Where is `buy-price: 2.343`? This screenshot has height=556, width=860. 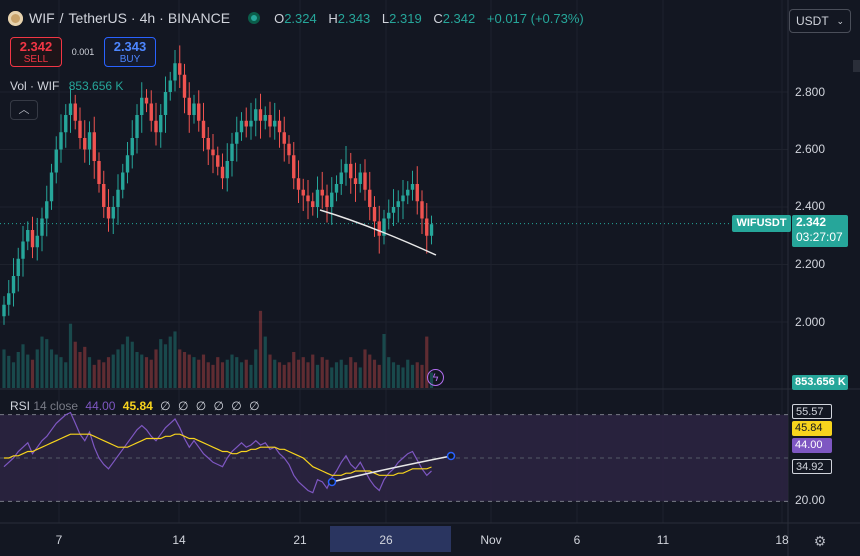 buy-price: 2.343 is located at coordinates (130, 46).